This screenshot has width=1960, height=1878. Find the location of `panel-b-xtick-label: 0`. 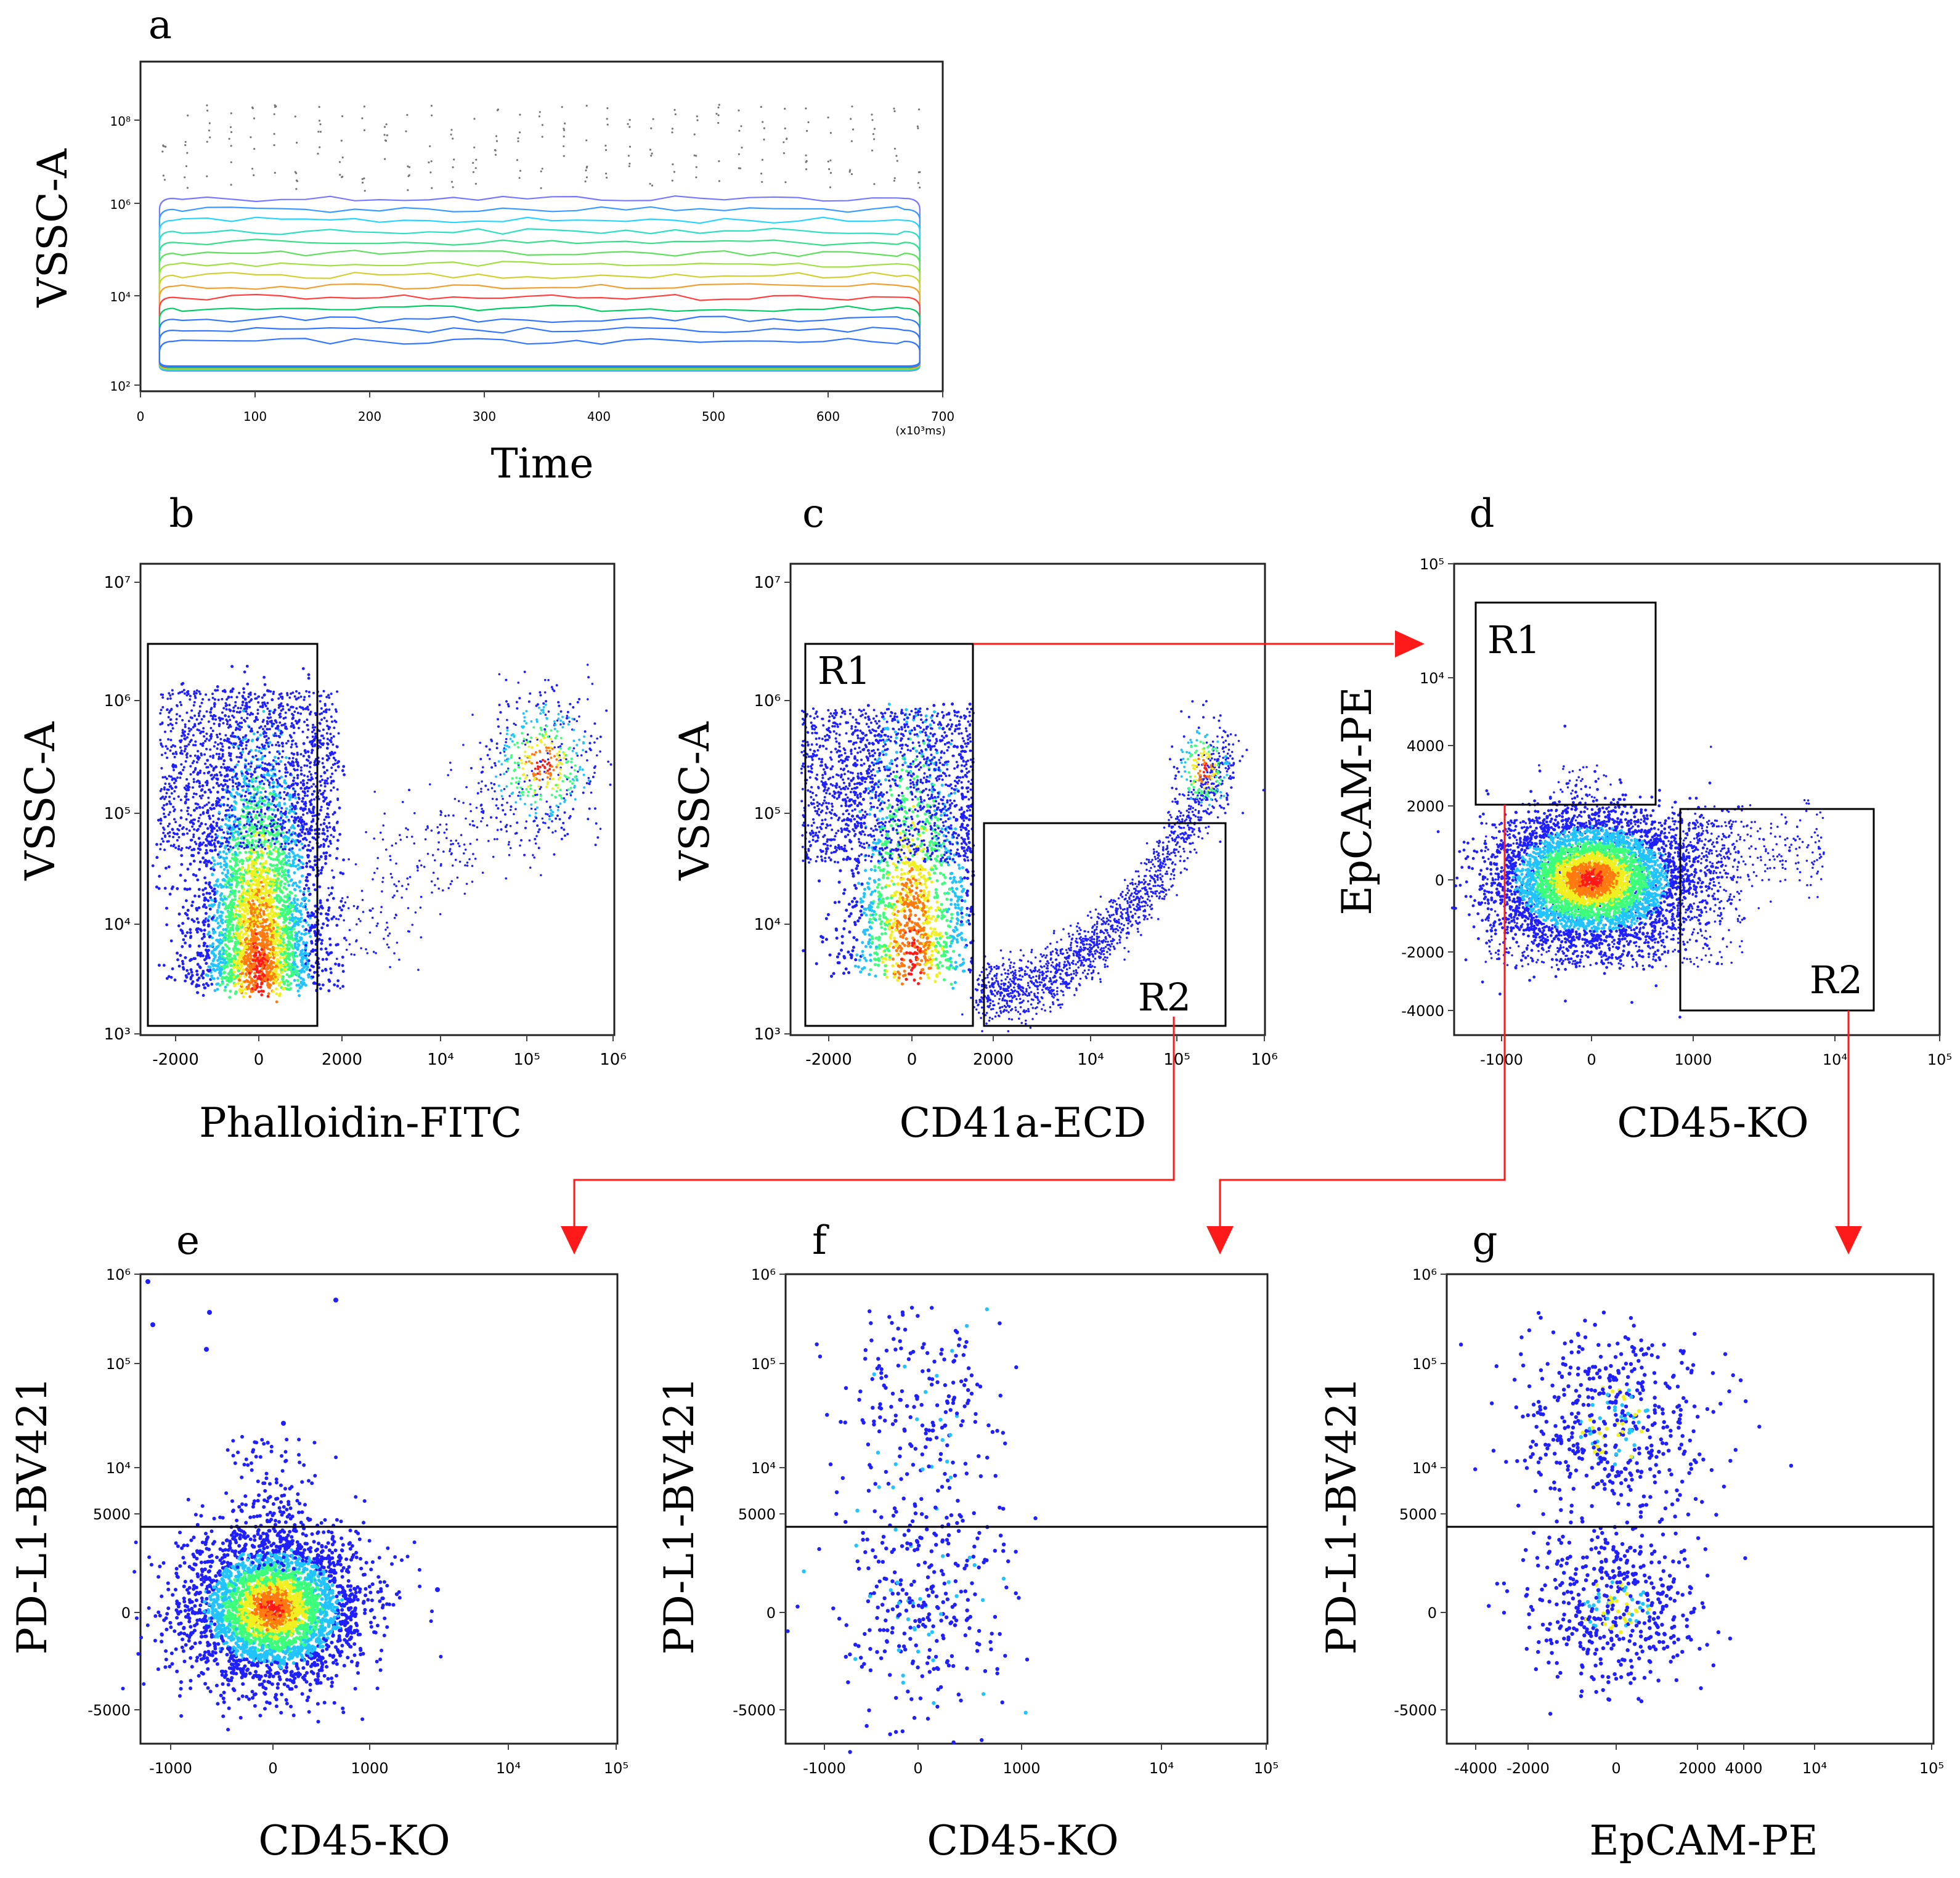

panel-b-xtick-label: 0 is located at coordinates (259, 1060).